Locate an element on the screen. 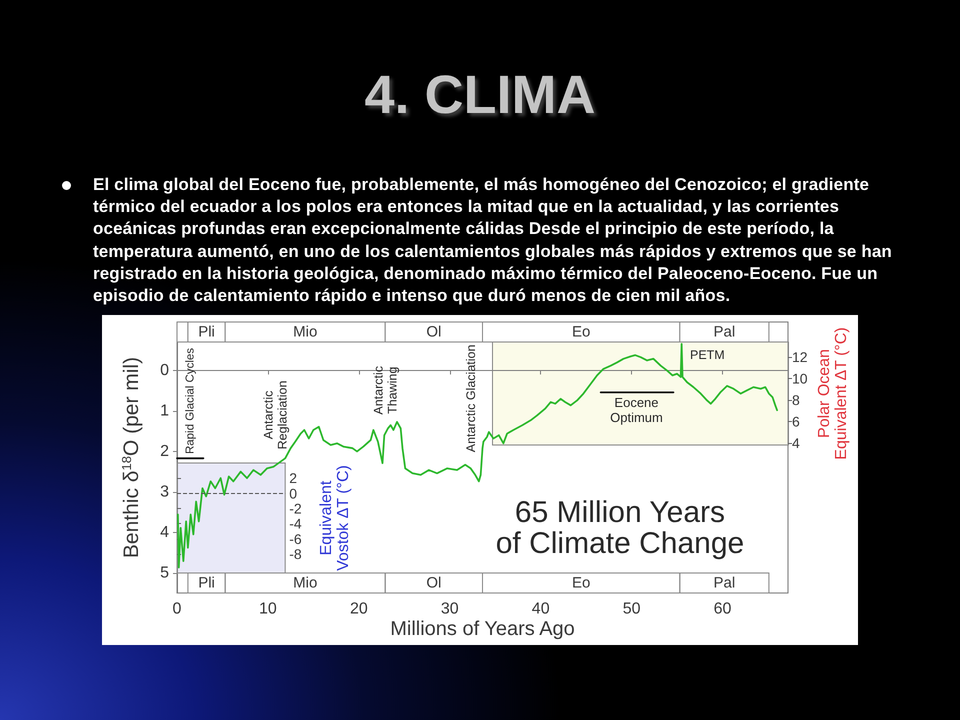  y2-axis-title: Polar Ocean Equivalent ΔT (°C) is located at coordinates (833, 393).